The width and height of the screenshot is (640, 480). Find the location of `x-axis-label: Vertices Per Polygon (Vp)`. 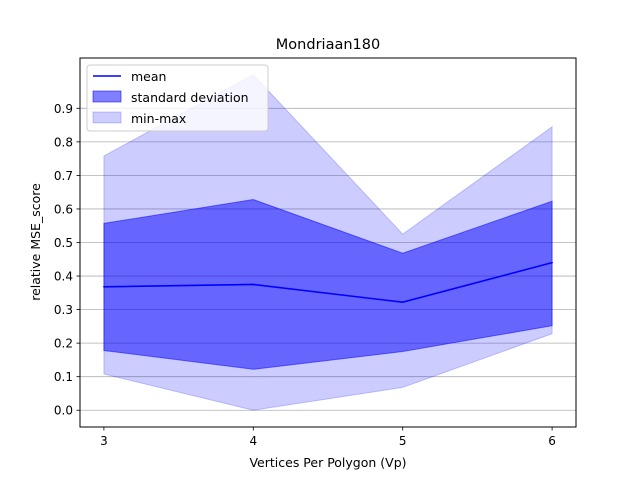

x-axis-label: Vertices Per Polygon (Vp) is located at coordinates (327, 462).